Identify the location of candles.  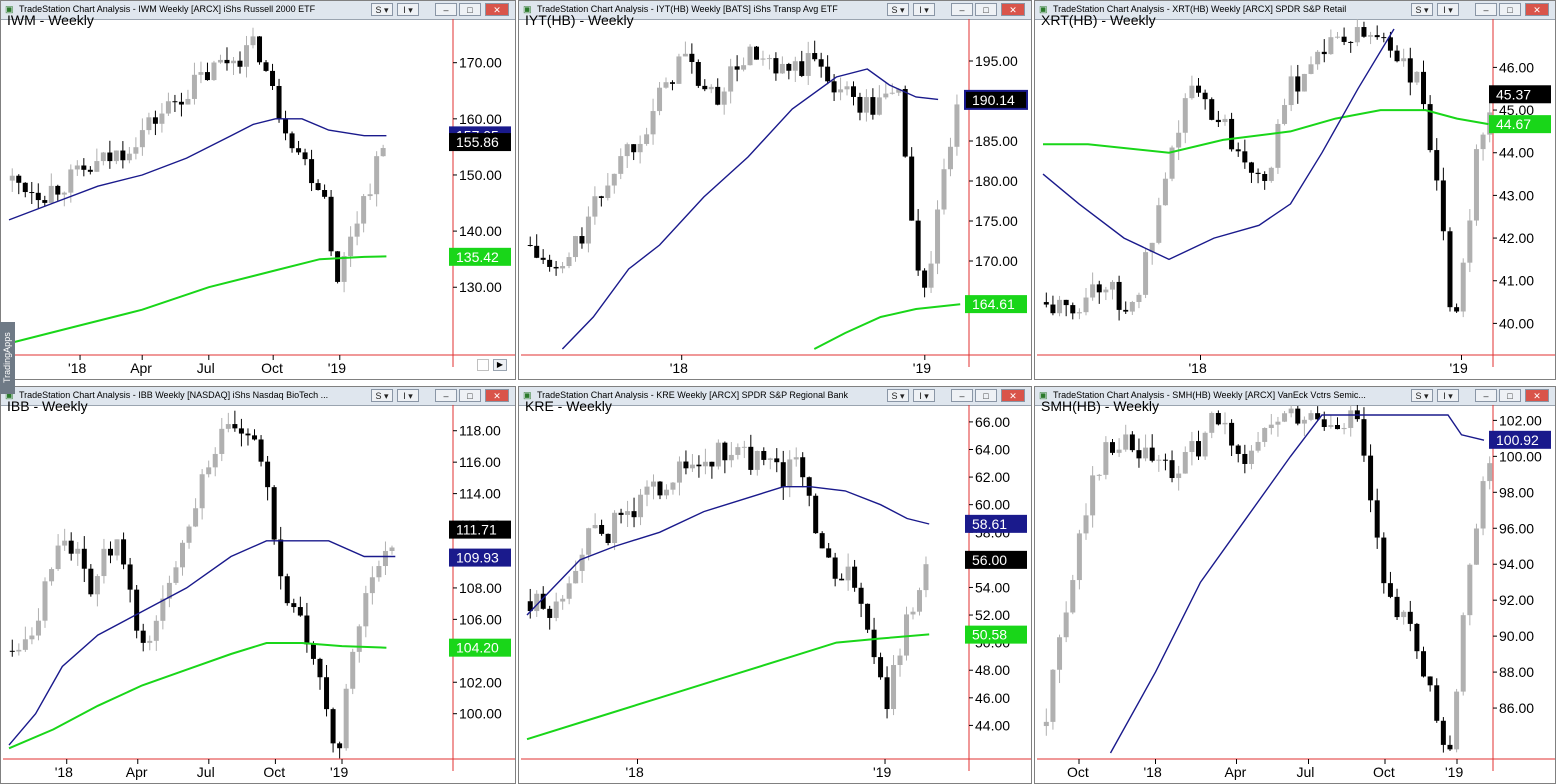
(1268, 579).